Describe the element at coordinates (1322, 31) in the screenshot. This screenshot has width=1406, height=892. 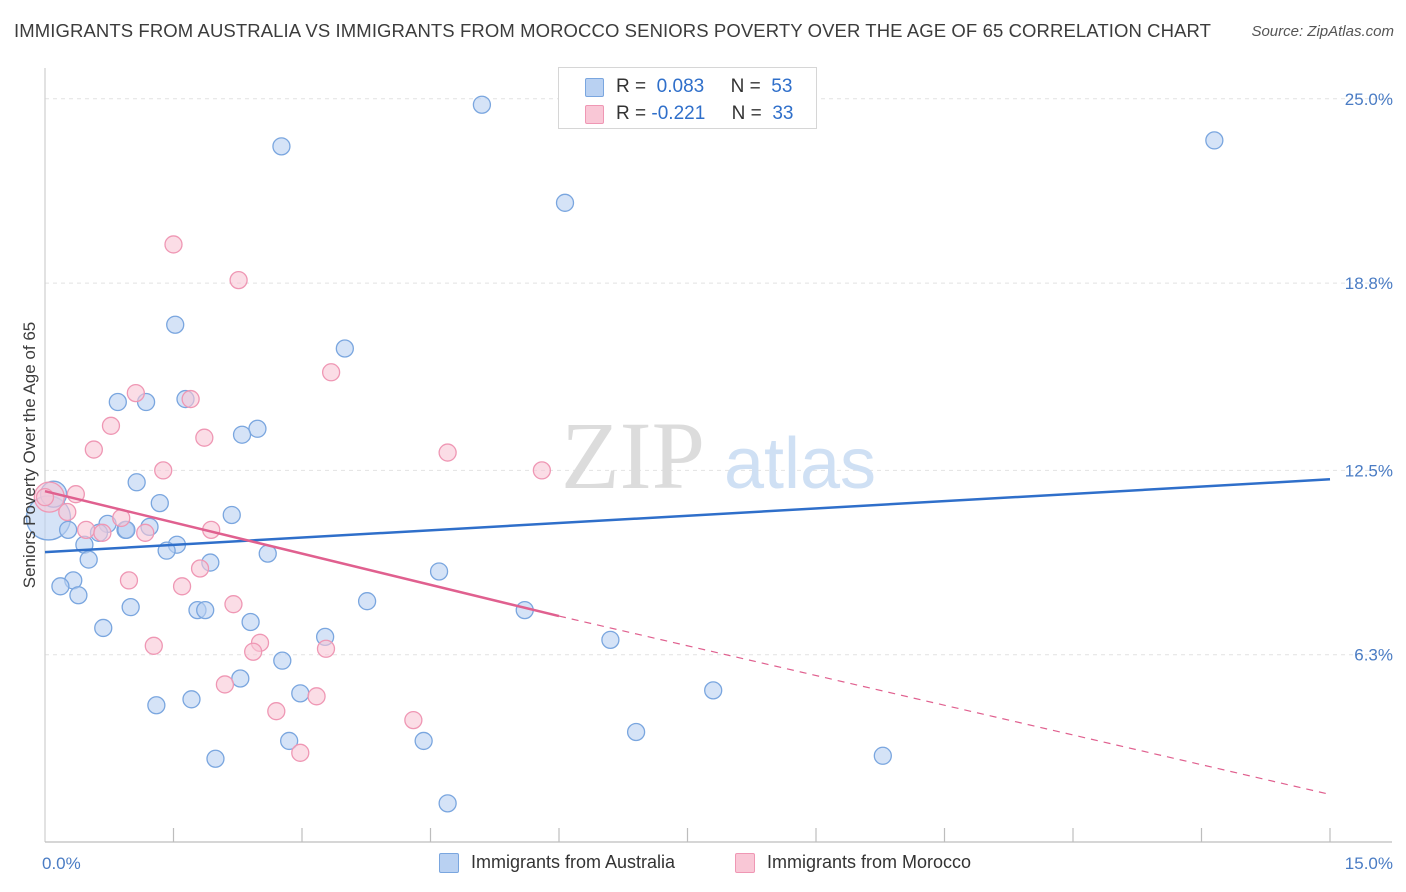
I see `source-label: Source: ZipAtlas.com` at that location.